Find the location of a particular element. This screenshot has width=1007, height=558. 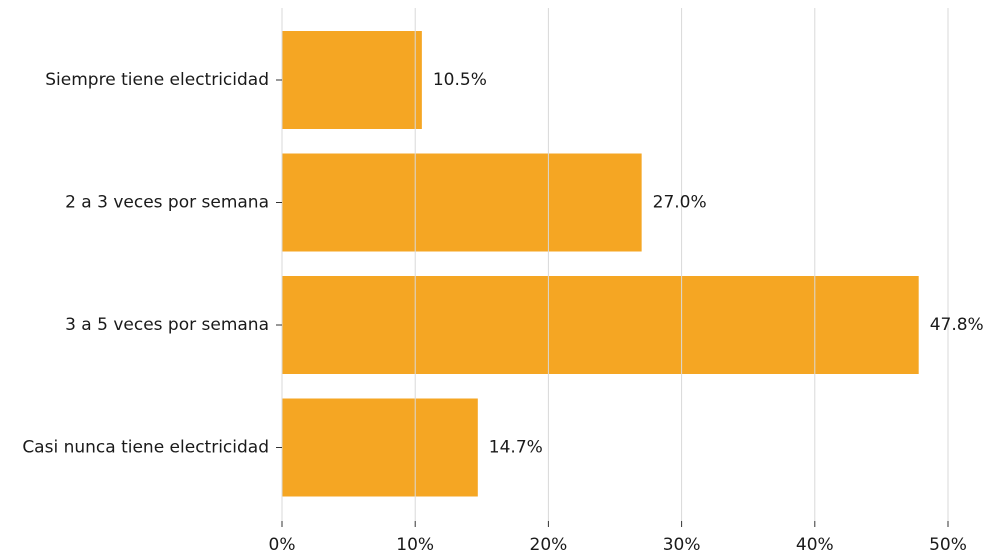

value-label: 47.8% is located at coordinates (957, 325).